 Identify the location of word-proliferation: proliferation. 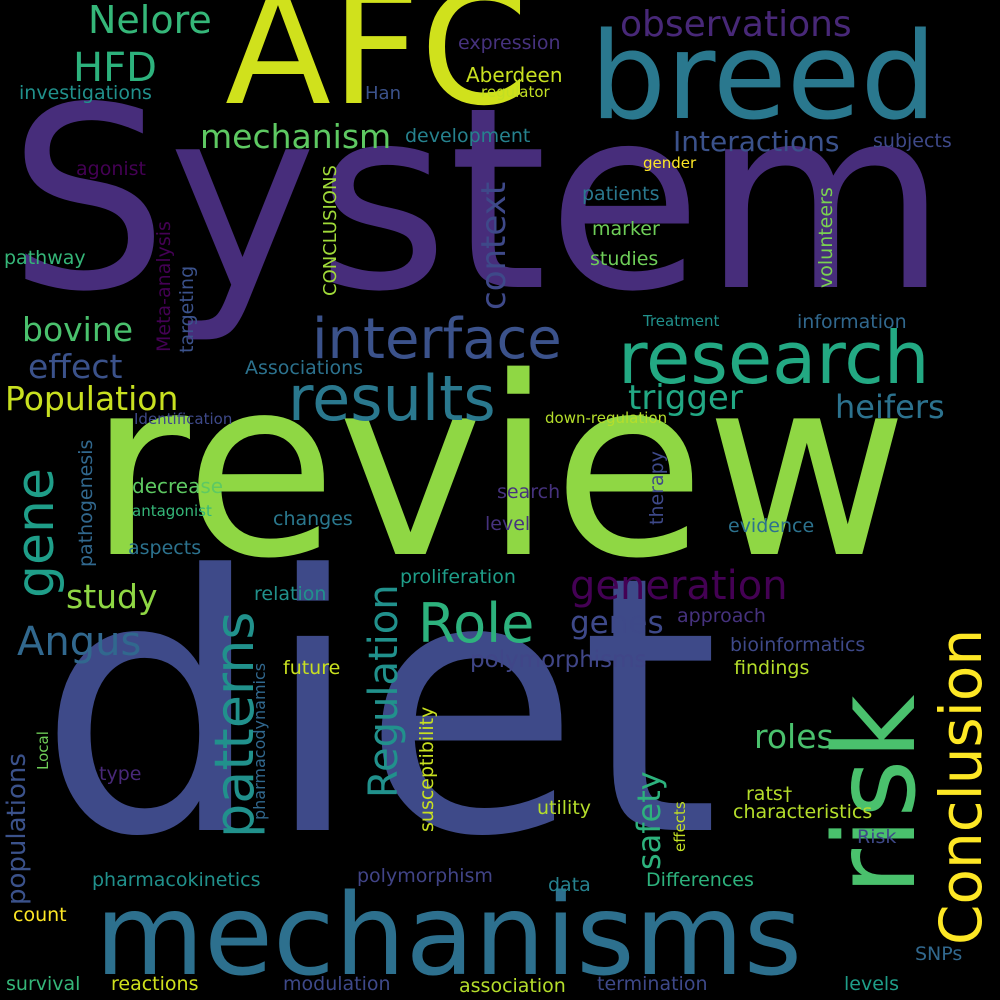
(458, 577).